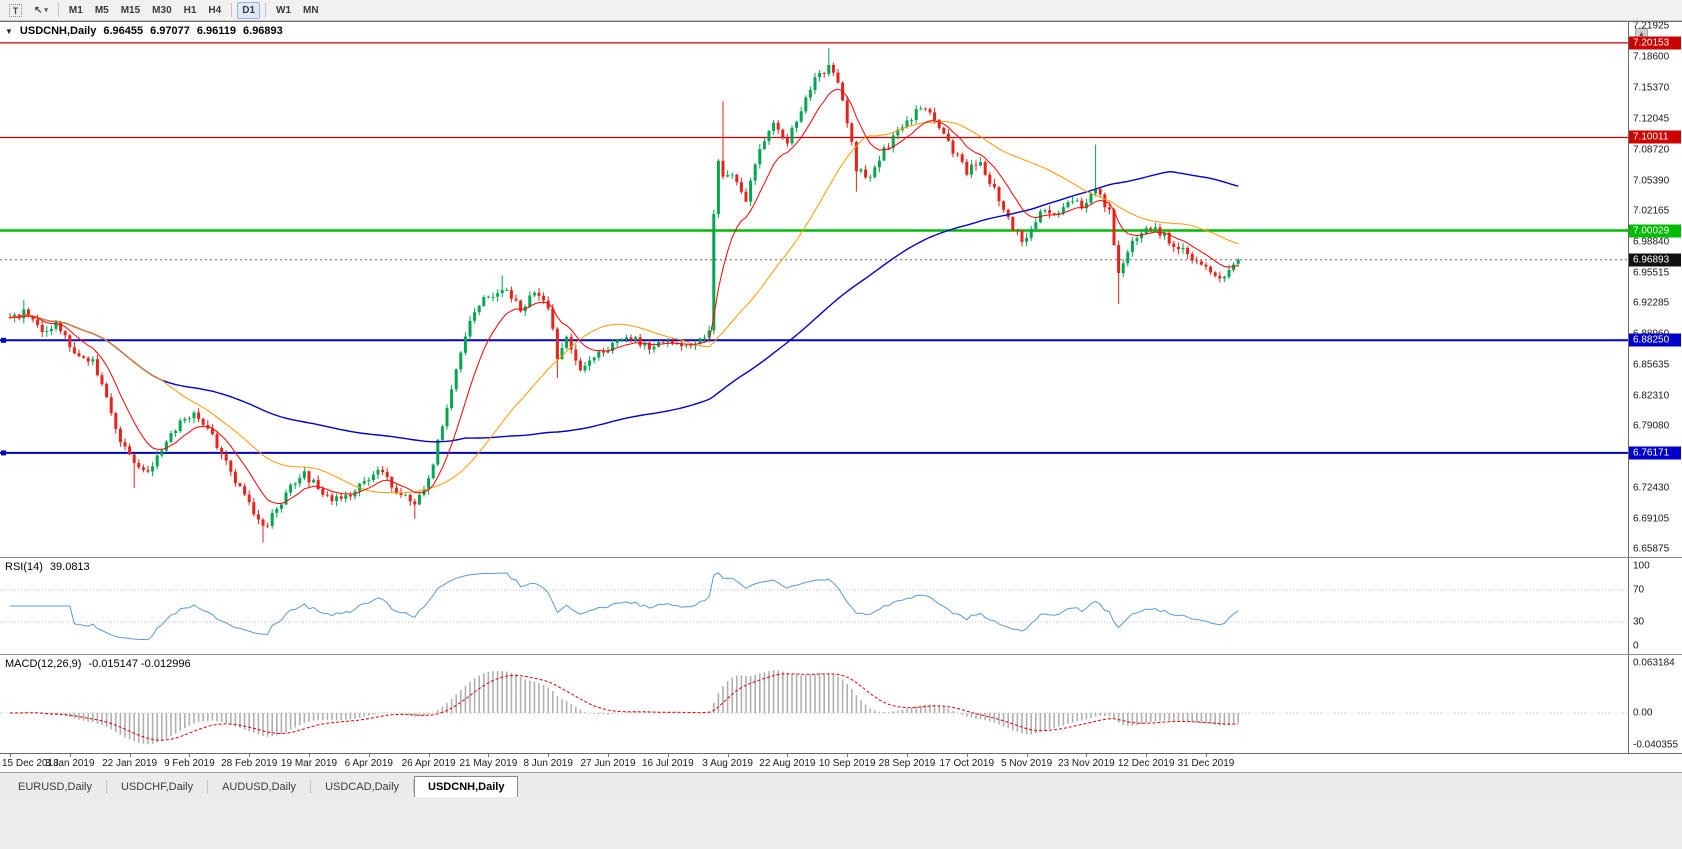 This screenshot has height=849, width=1682. What do you see at coordinates (1651, 211) in the screenshot?
I see `price-axis-label: 7.02165` at bounding box center [1651, 211].